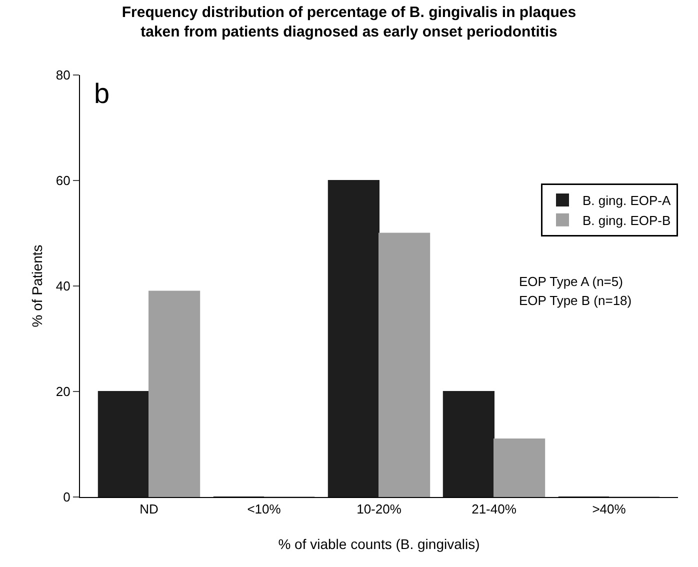 This screenshot has width=698, height=567. What do you see at coordinates (626, 220) in the screenshot?
I see `legend-label: B. ging. EOP-B` at bounding box center [626, 220].